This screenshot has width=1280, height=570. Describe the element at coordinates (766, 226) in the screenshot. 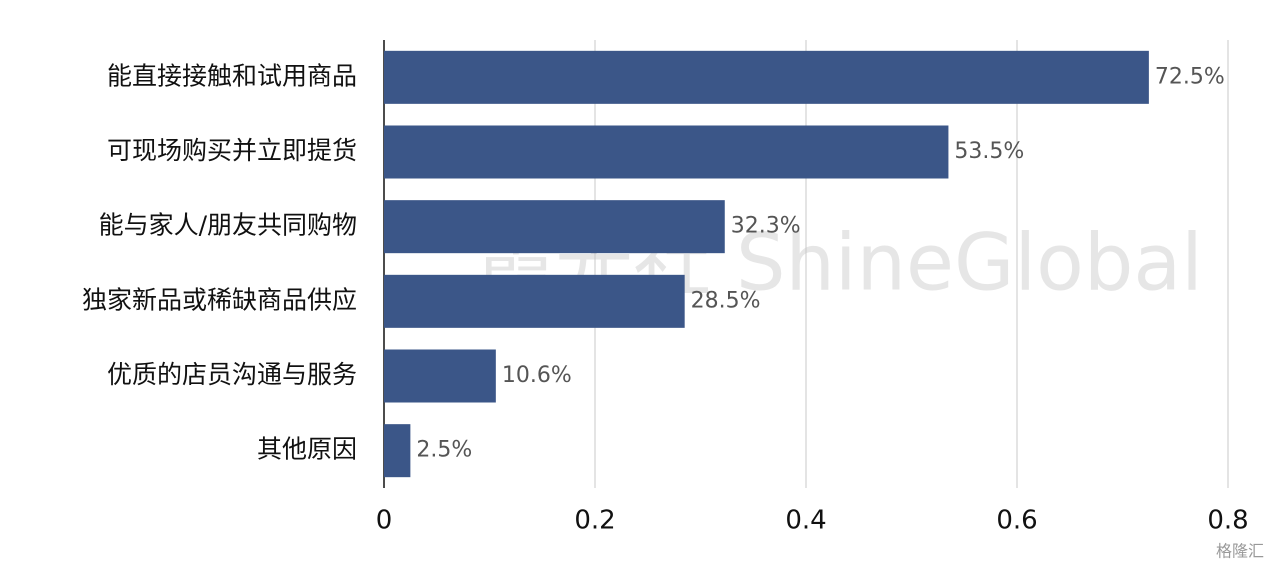

I see `value-label: 32.3%` at that location.